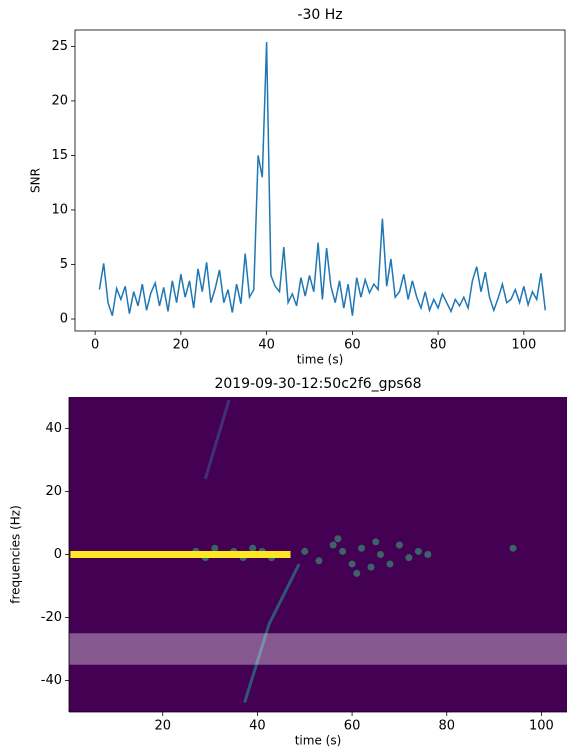 Image resolution: width=567 pixels, height=749 pixels. Describe the element at coordinates (308, 649) in the screenshot. I see `masked-band` at that location.